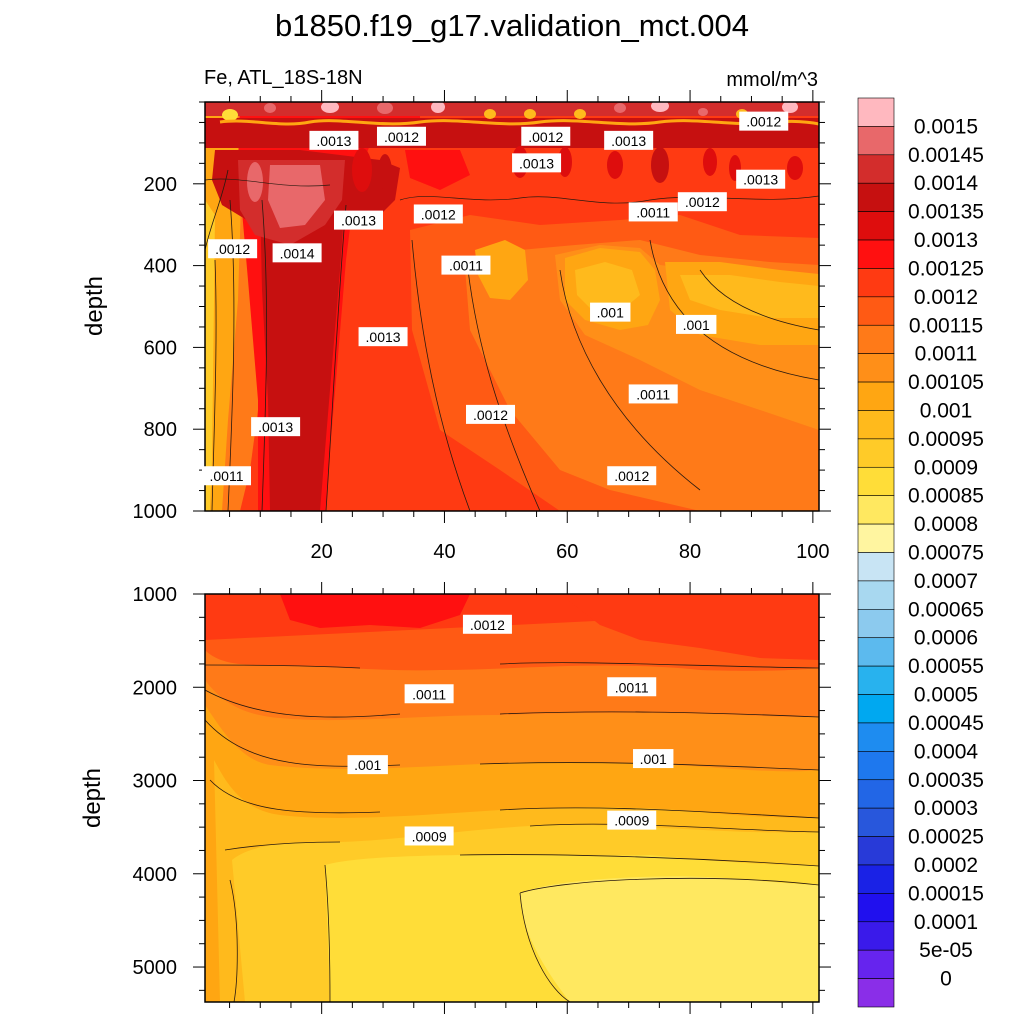 This screenshot has width=1024, height=1024. Describe the element at coordinates (322, 552) in the screenshot. I see `x-tick-label: 20` at that location.